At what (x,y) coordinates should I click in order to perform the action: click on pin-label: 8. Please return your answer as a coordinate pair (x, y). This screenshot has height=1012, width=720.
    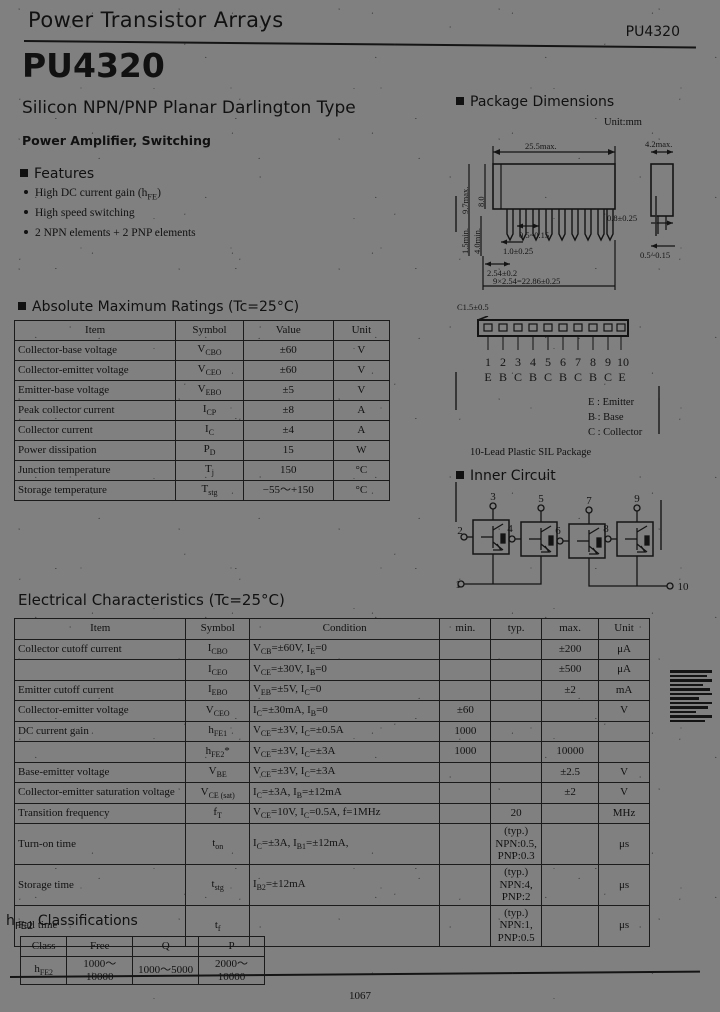
    Looking at the image, I should click on (606, 529).